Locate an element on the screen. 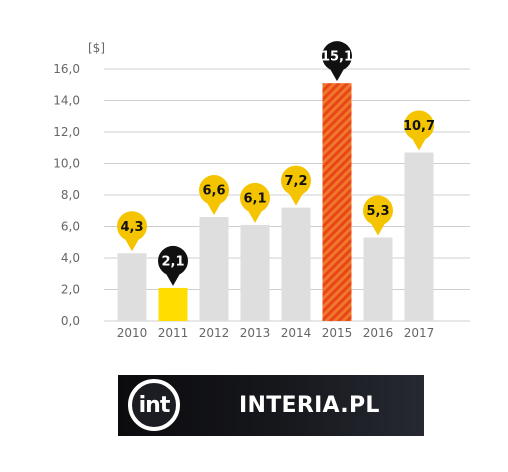 The width and height of the screenshot is (508, 472). x-tick-label: 2012 is located at coordinates (214, 333).